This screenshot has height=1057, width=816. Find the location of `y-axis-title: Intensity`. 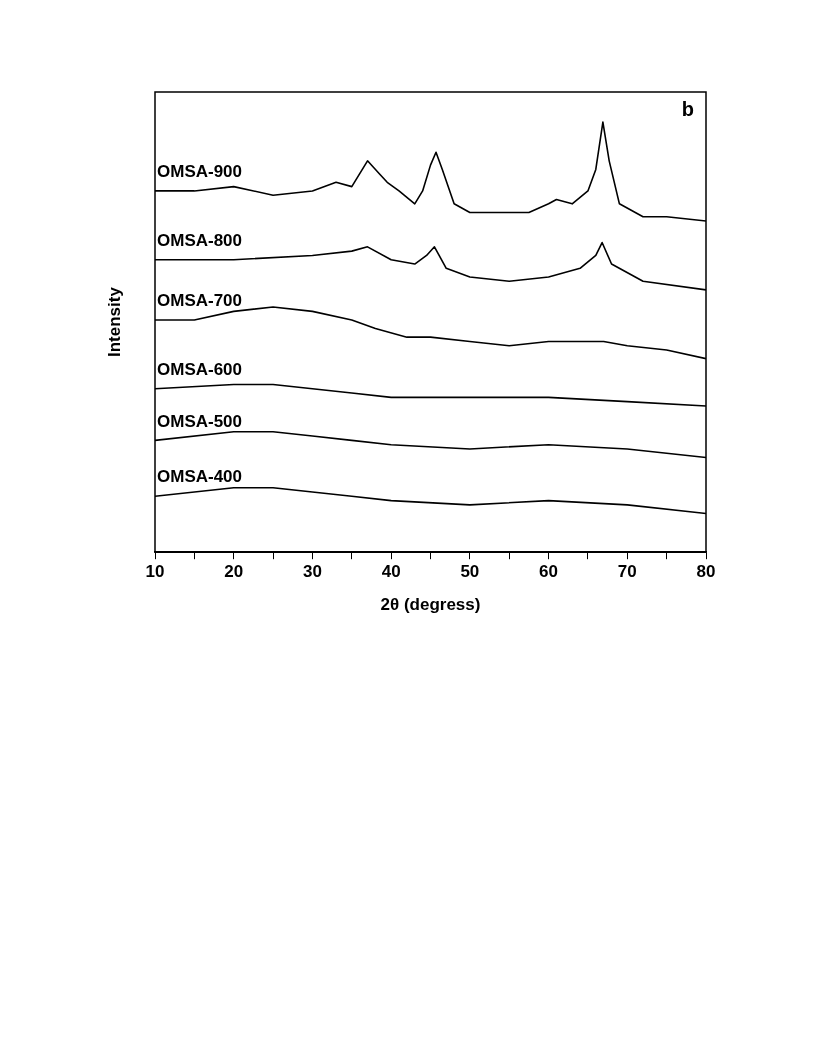

y-axis-title: Intensity is located at coordinates (114, 322).